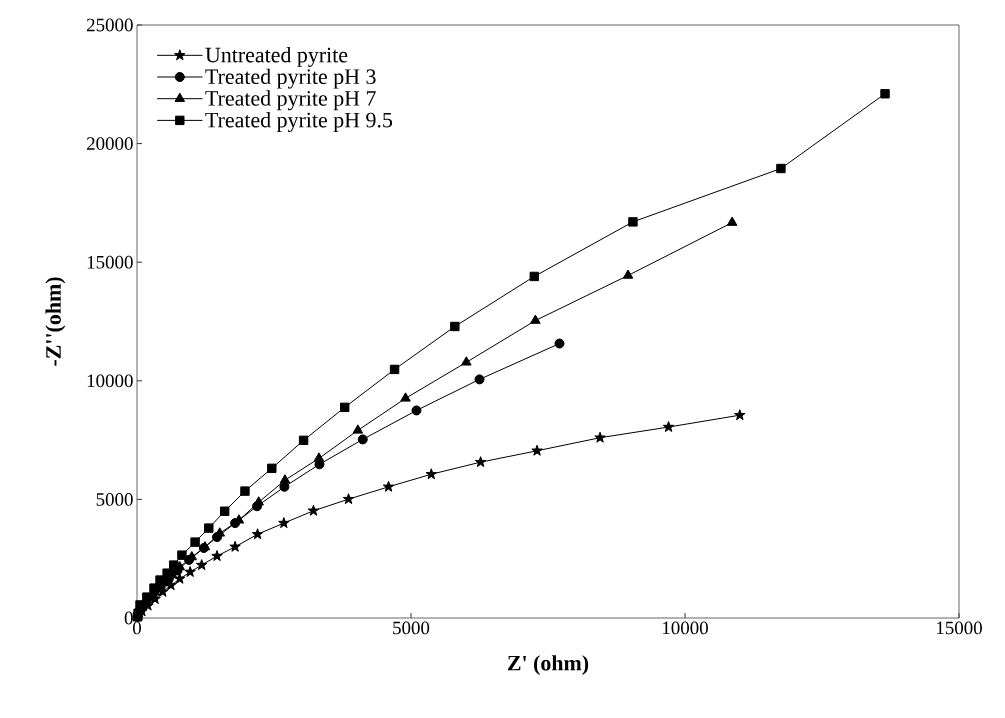 Image resolution: width=1005 pixels, height=718 pixels. What do you see at coordinates (290, 78) in the screenshot?
I see `legend-label: Treated pyrite pH 3` at bounding box center [290, 78].